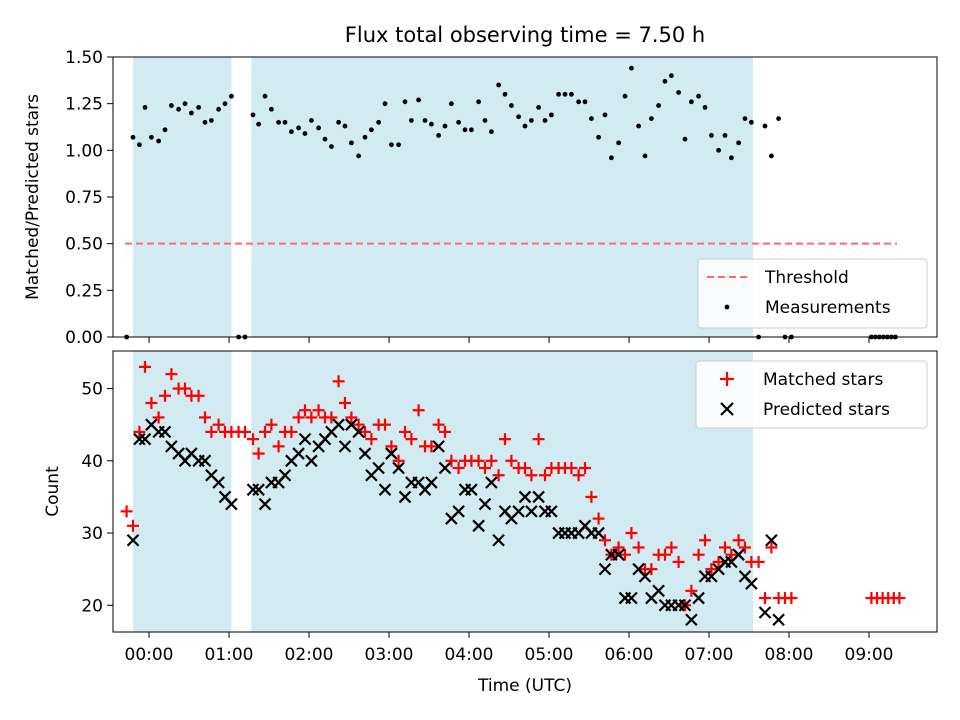  What do you see at coordinates (33, 197) in the screenshot?
I see `ratio-y-label: Matched/Predicted stars` at bounding box center [33, 197].